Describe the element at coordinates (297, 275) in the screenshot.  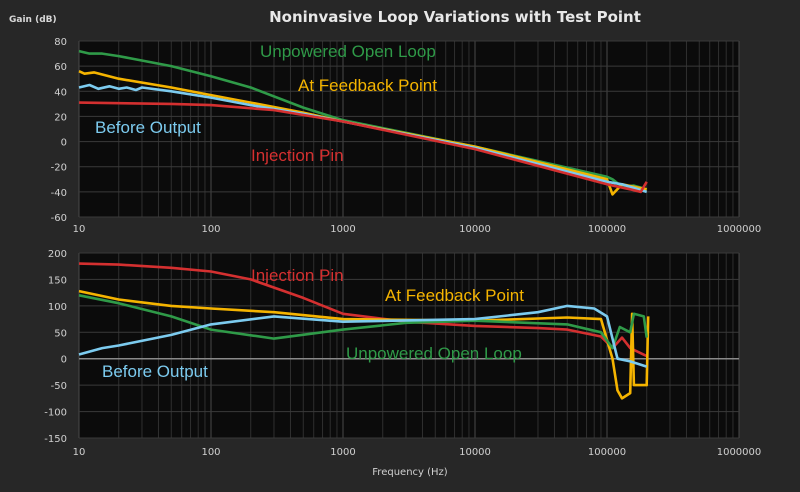
I see `annotation-injection-bottom: Injection Pin` at that location.